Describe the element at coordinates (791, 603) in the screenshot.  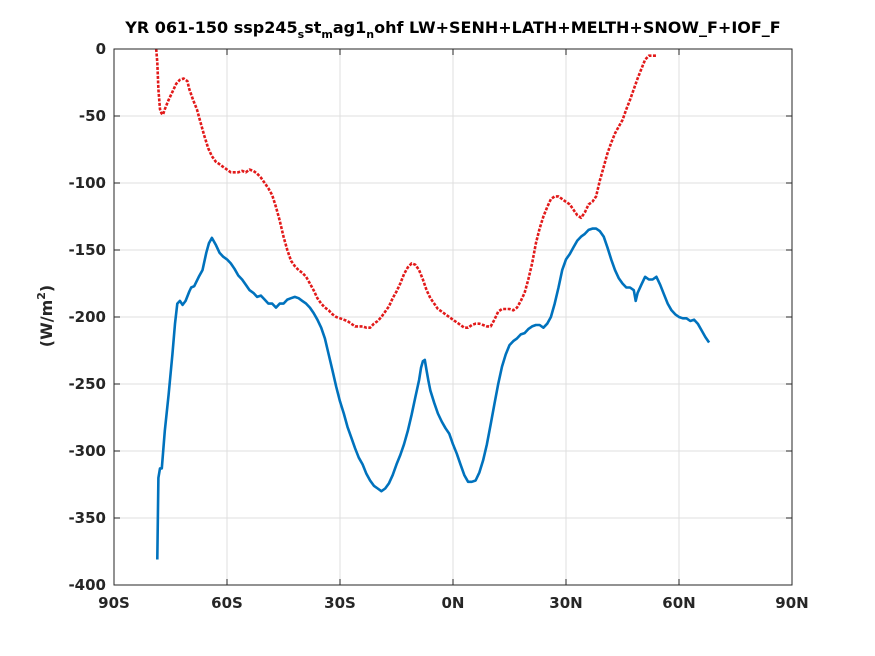
I see `x-tick-label: 90N` at that location.